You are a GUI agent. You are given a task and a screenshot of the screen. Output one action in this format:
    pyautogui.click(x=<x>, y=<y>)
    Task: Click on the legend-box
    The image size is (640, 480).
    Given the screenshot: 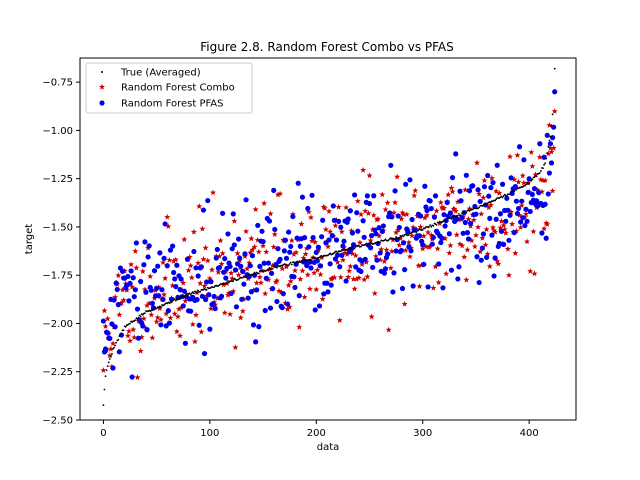 What is the action you would take?
    pyautogui.click(x=169, y=88)
    